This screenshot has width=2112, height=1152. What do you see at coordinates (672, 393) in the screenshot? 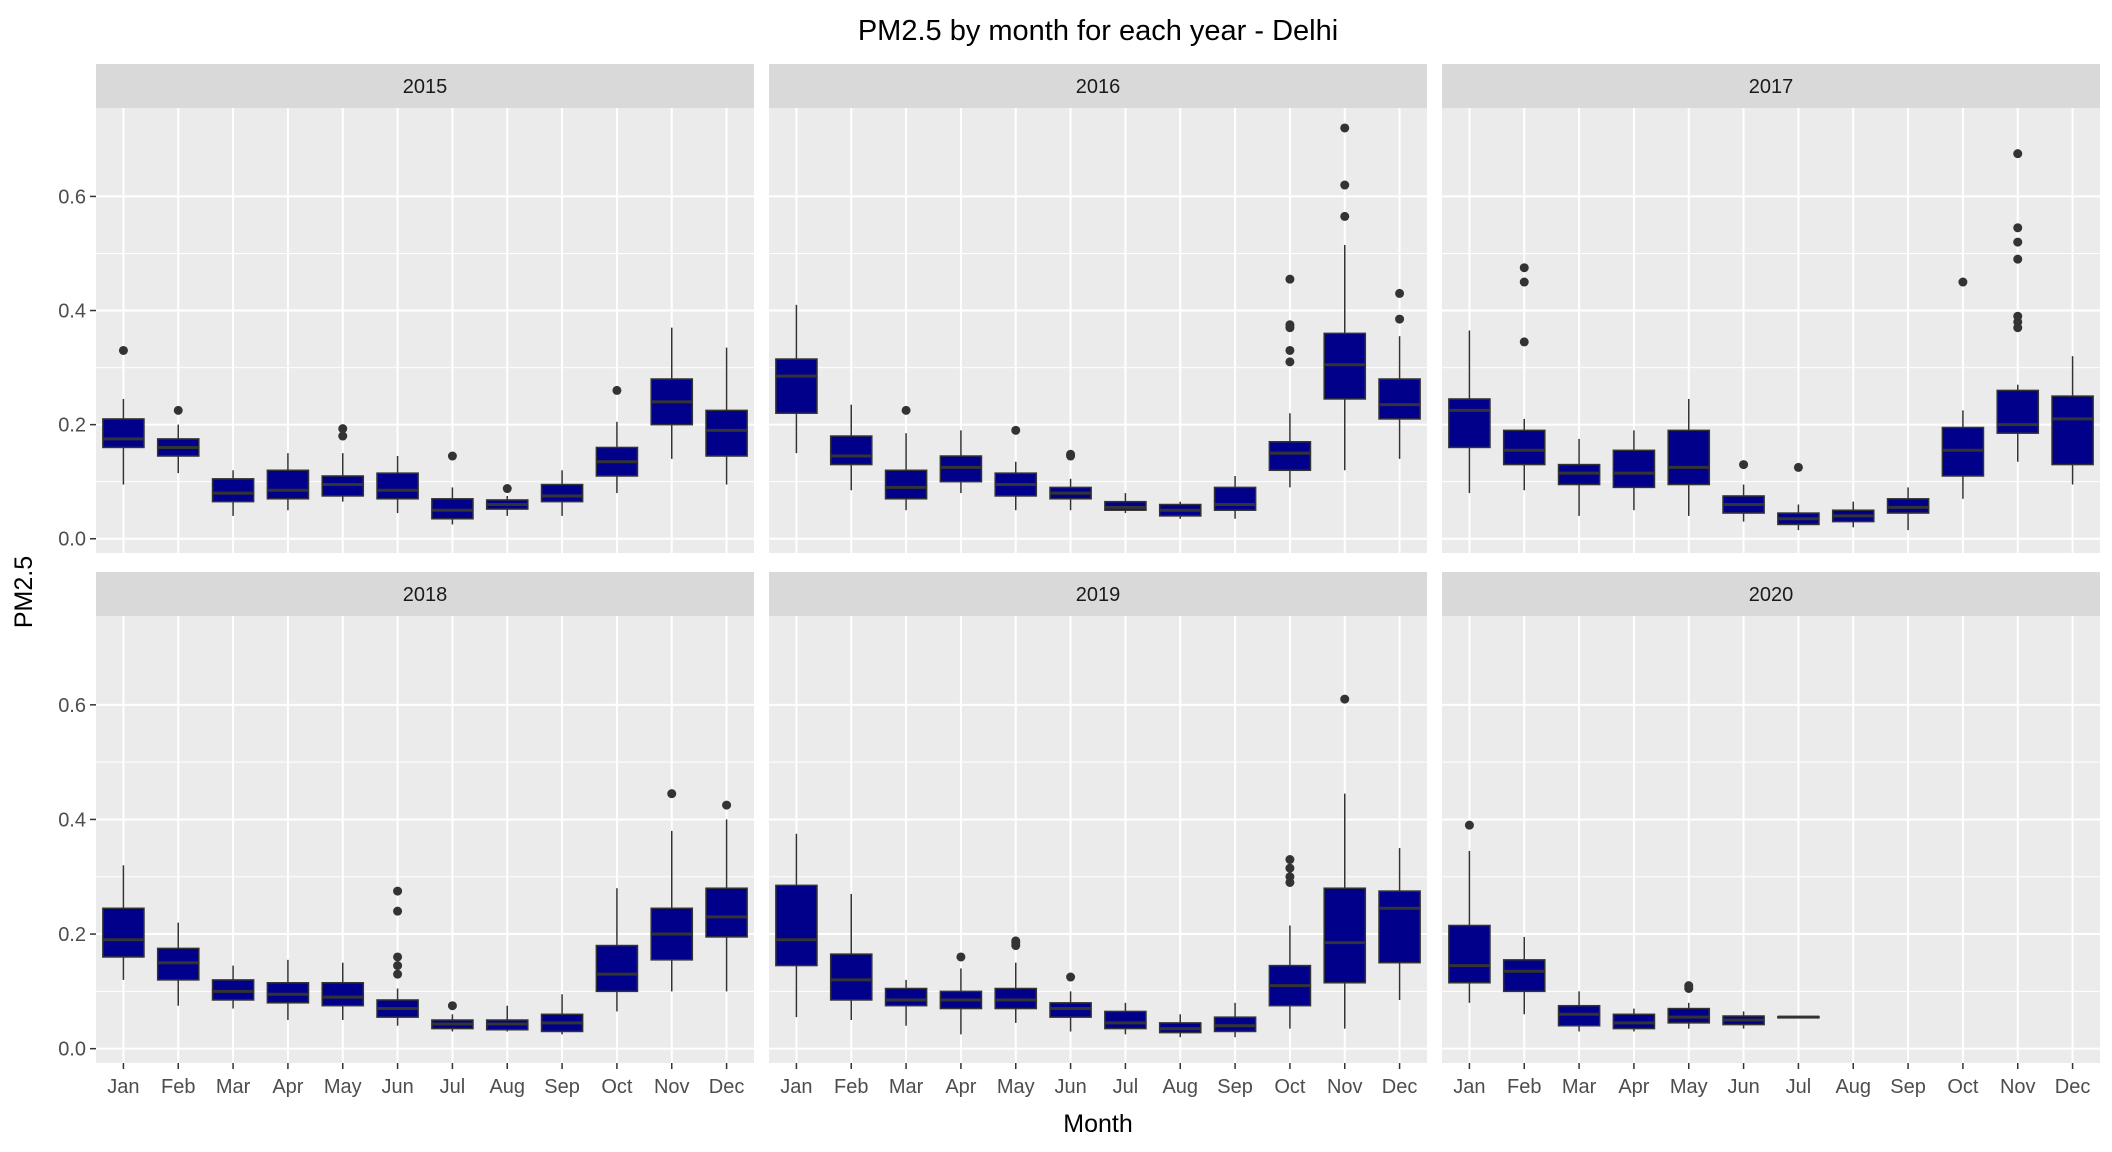
I see `boxplot-2015-nov` at bounding box center [672, 393].